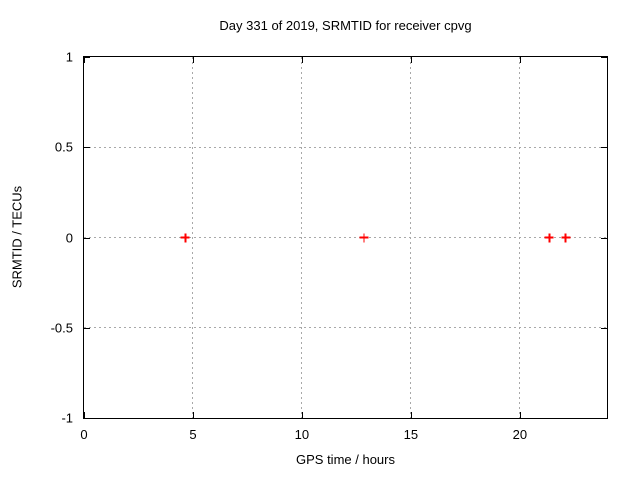 The height and width of the screenshot is (480, 640). I want to click on x-tick-label: 15, so click(411, 434).